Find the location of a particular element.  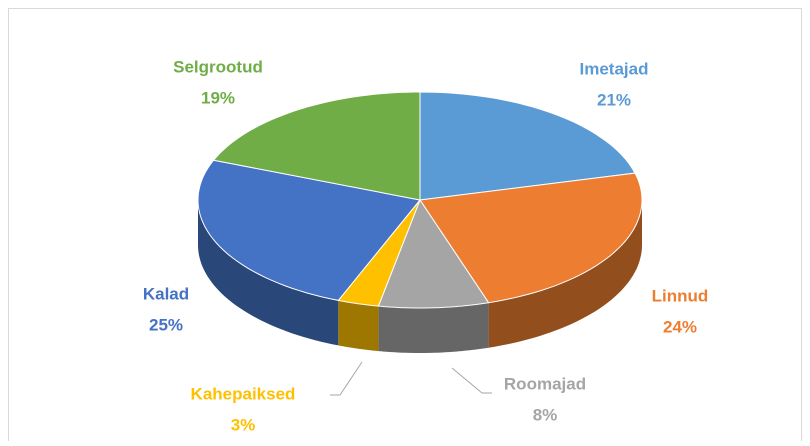

slice-label: Kalad is located at coordinates (166, 293).